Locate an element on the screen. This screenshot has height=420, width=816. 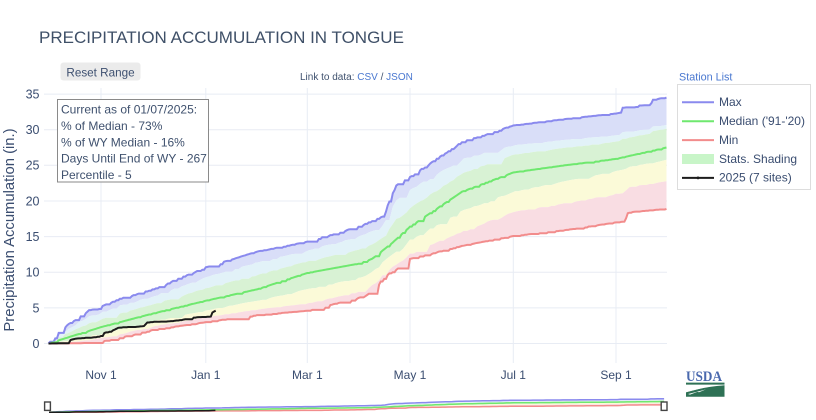
svg-text: Median ('91-'20) is located at coordinates (762, 121).